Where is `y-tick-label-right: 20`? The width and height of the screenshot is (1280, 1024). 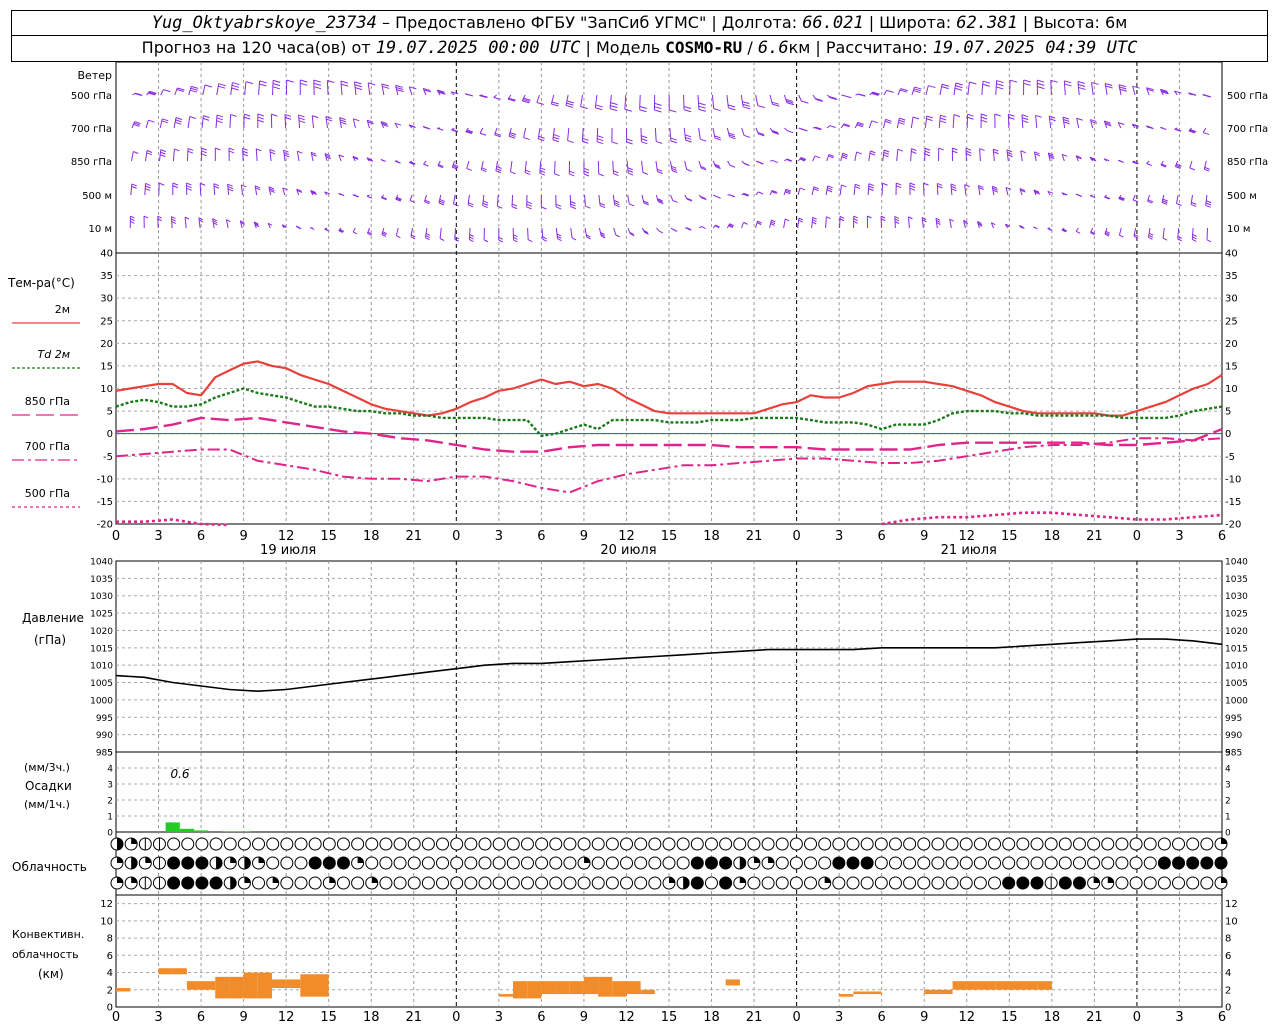 y-tick-label-right: 20 is located at coordinates (1231, 344).